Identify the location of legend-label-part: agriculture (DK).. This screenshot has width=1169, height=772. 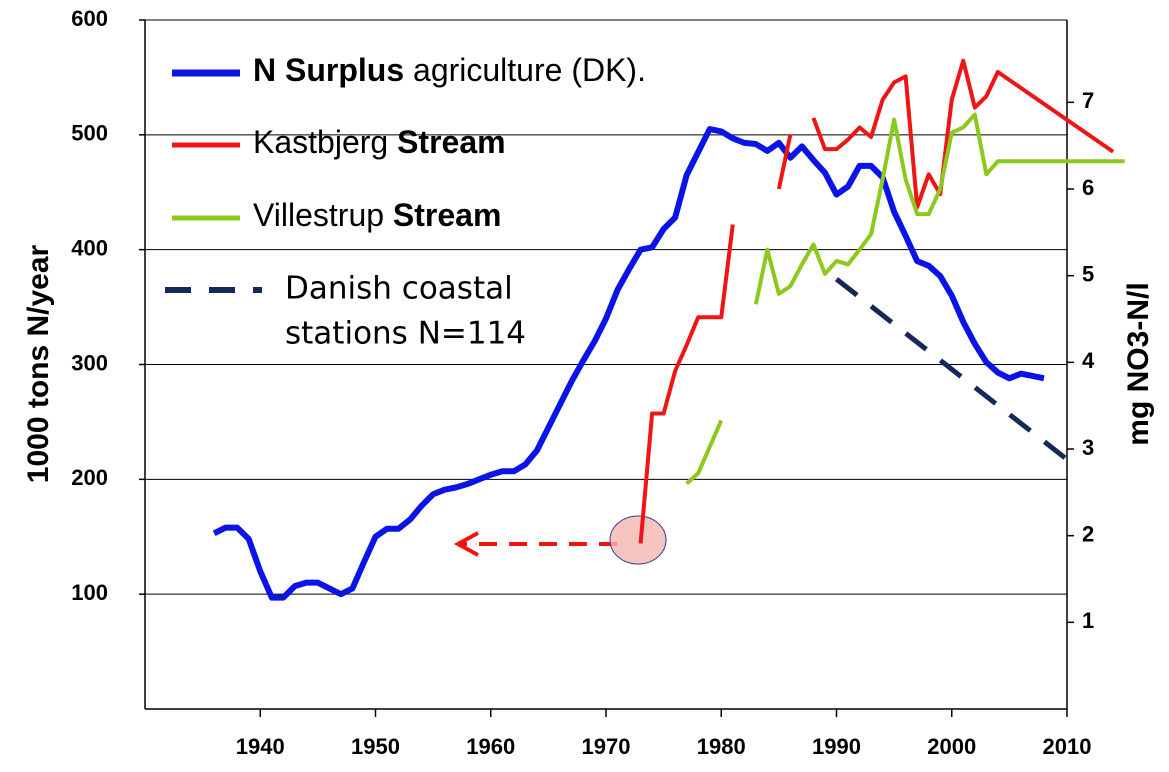
(525, 70).